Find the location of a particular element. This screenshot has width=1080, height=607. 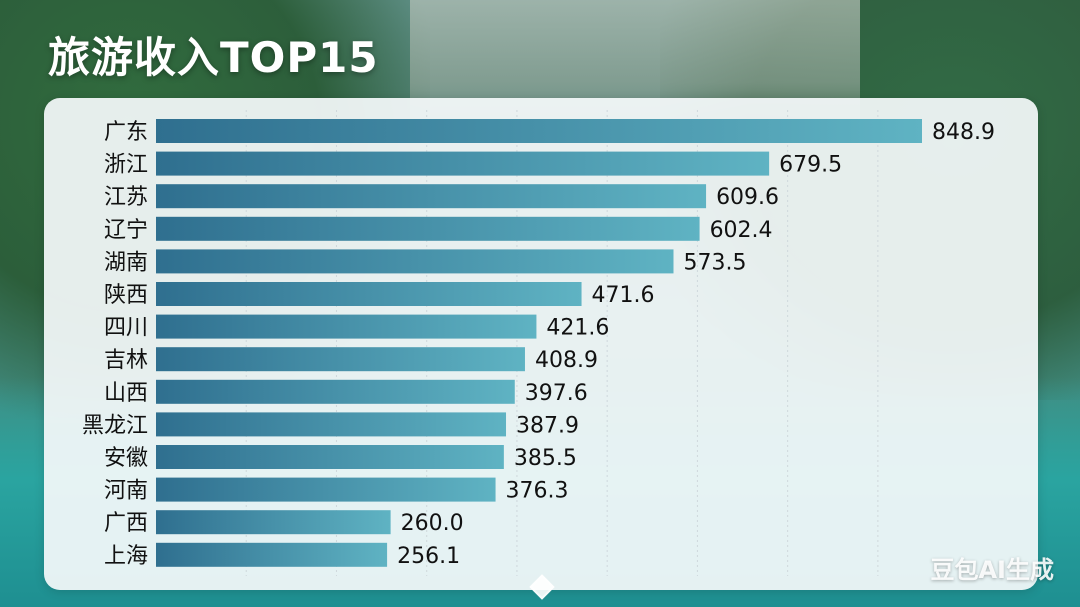

value-label-12: 260.0 is located at coordinates (432, 523).